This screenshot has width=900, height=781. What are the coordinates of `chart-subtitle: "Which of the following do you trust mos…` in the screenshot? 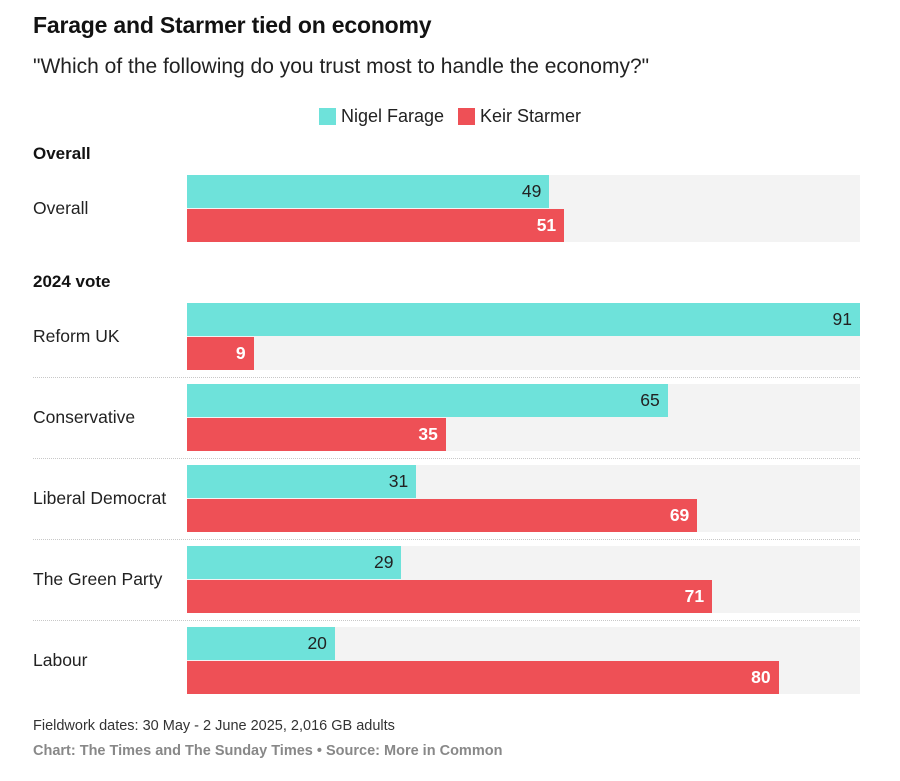 It's located at (341, 66).